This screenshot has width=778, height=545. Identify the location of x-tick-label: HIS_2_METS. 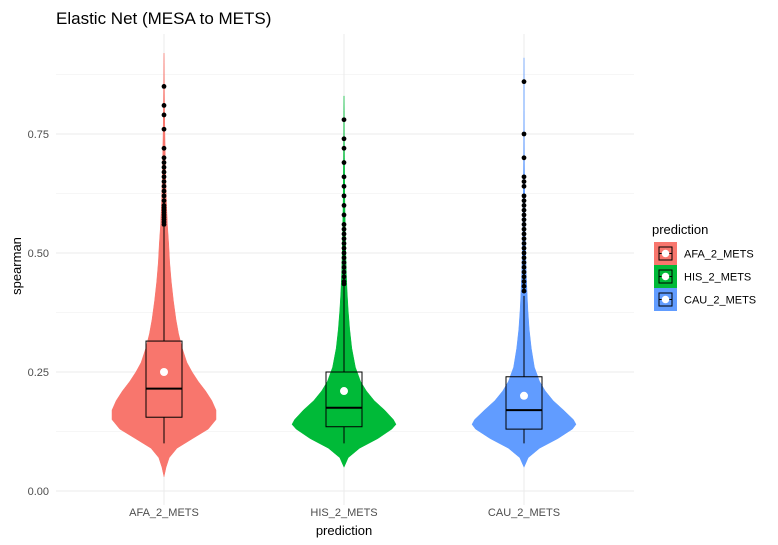
(343, 513).